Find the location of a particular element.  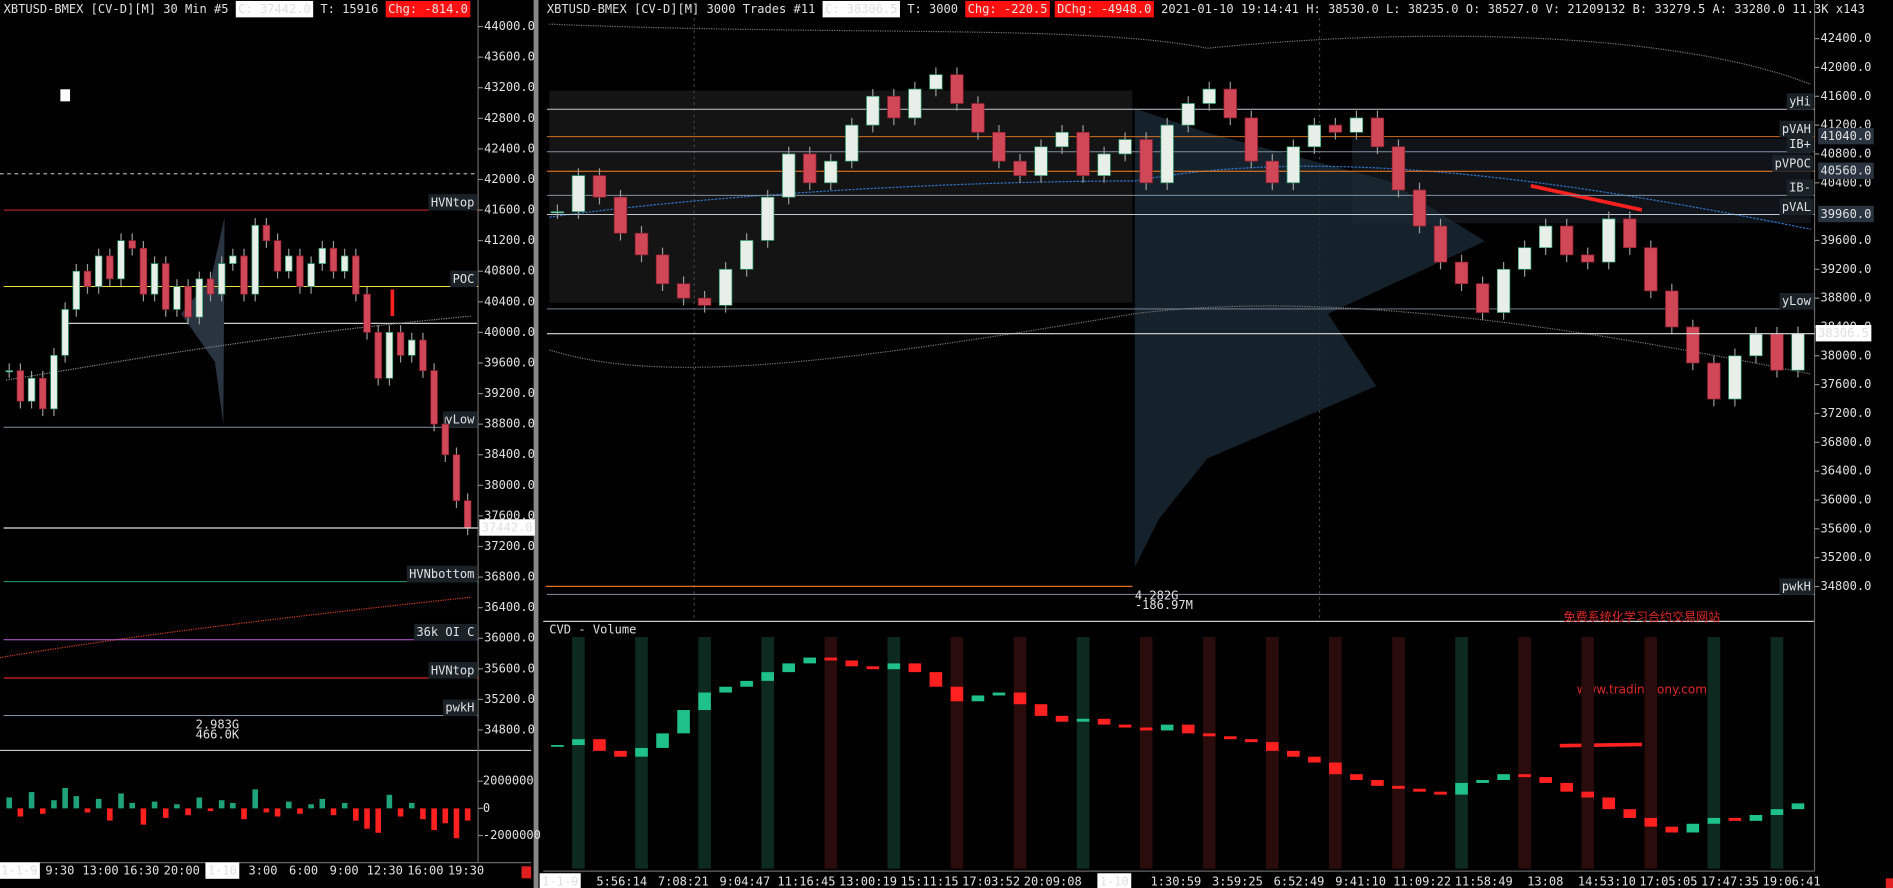

y-tick-label: 36000.0 is located at coordinates (509, 638).